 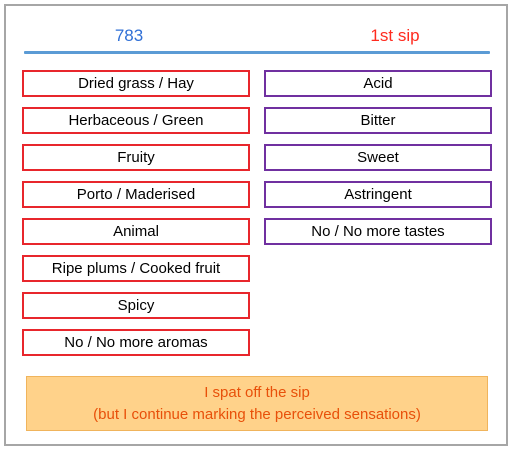 I want to click on taste-option-no-more-tastes: No / No more tastes, so click(x=378, y=231).